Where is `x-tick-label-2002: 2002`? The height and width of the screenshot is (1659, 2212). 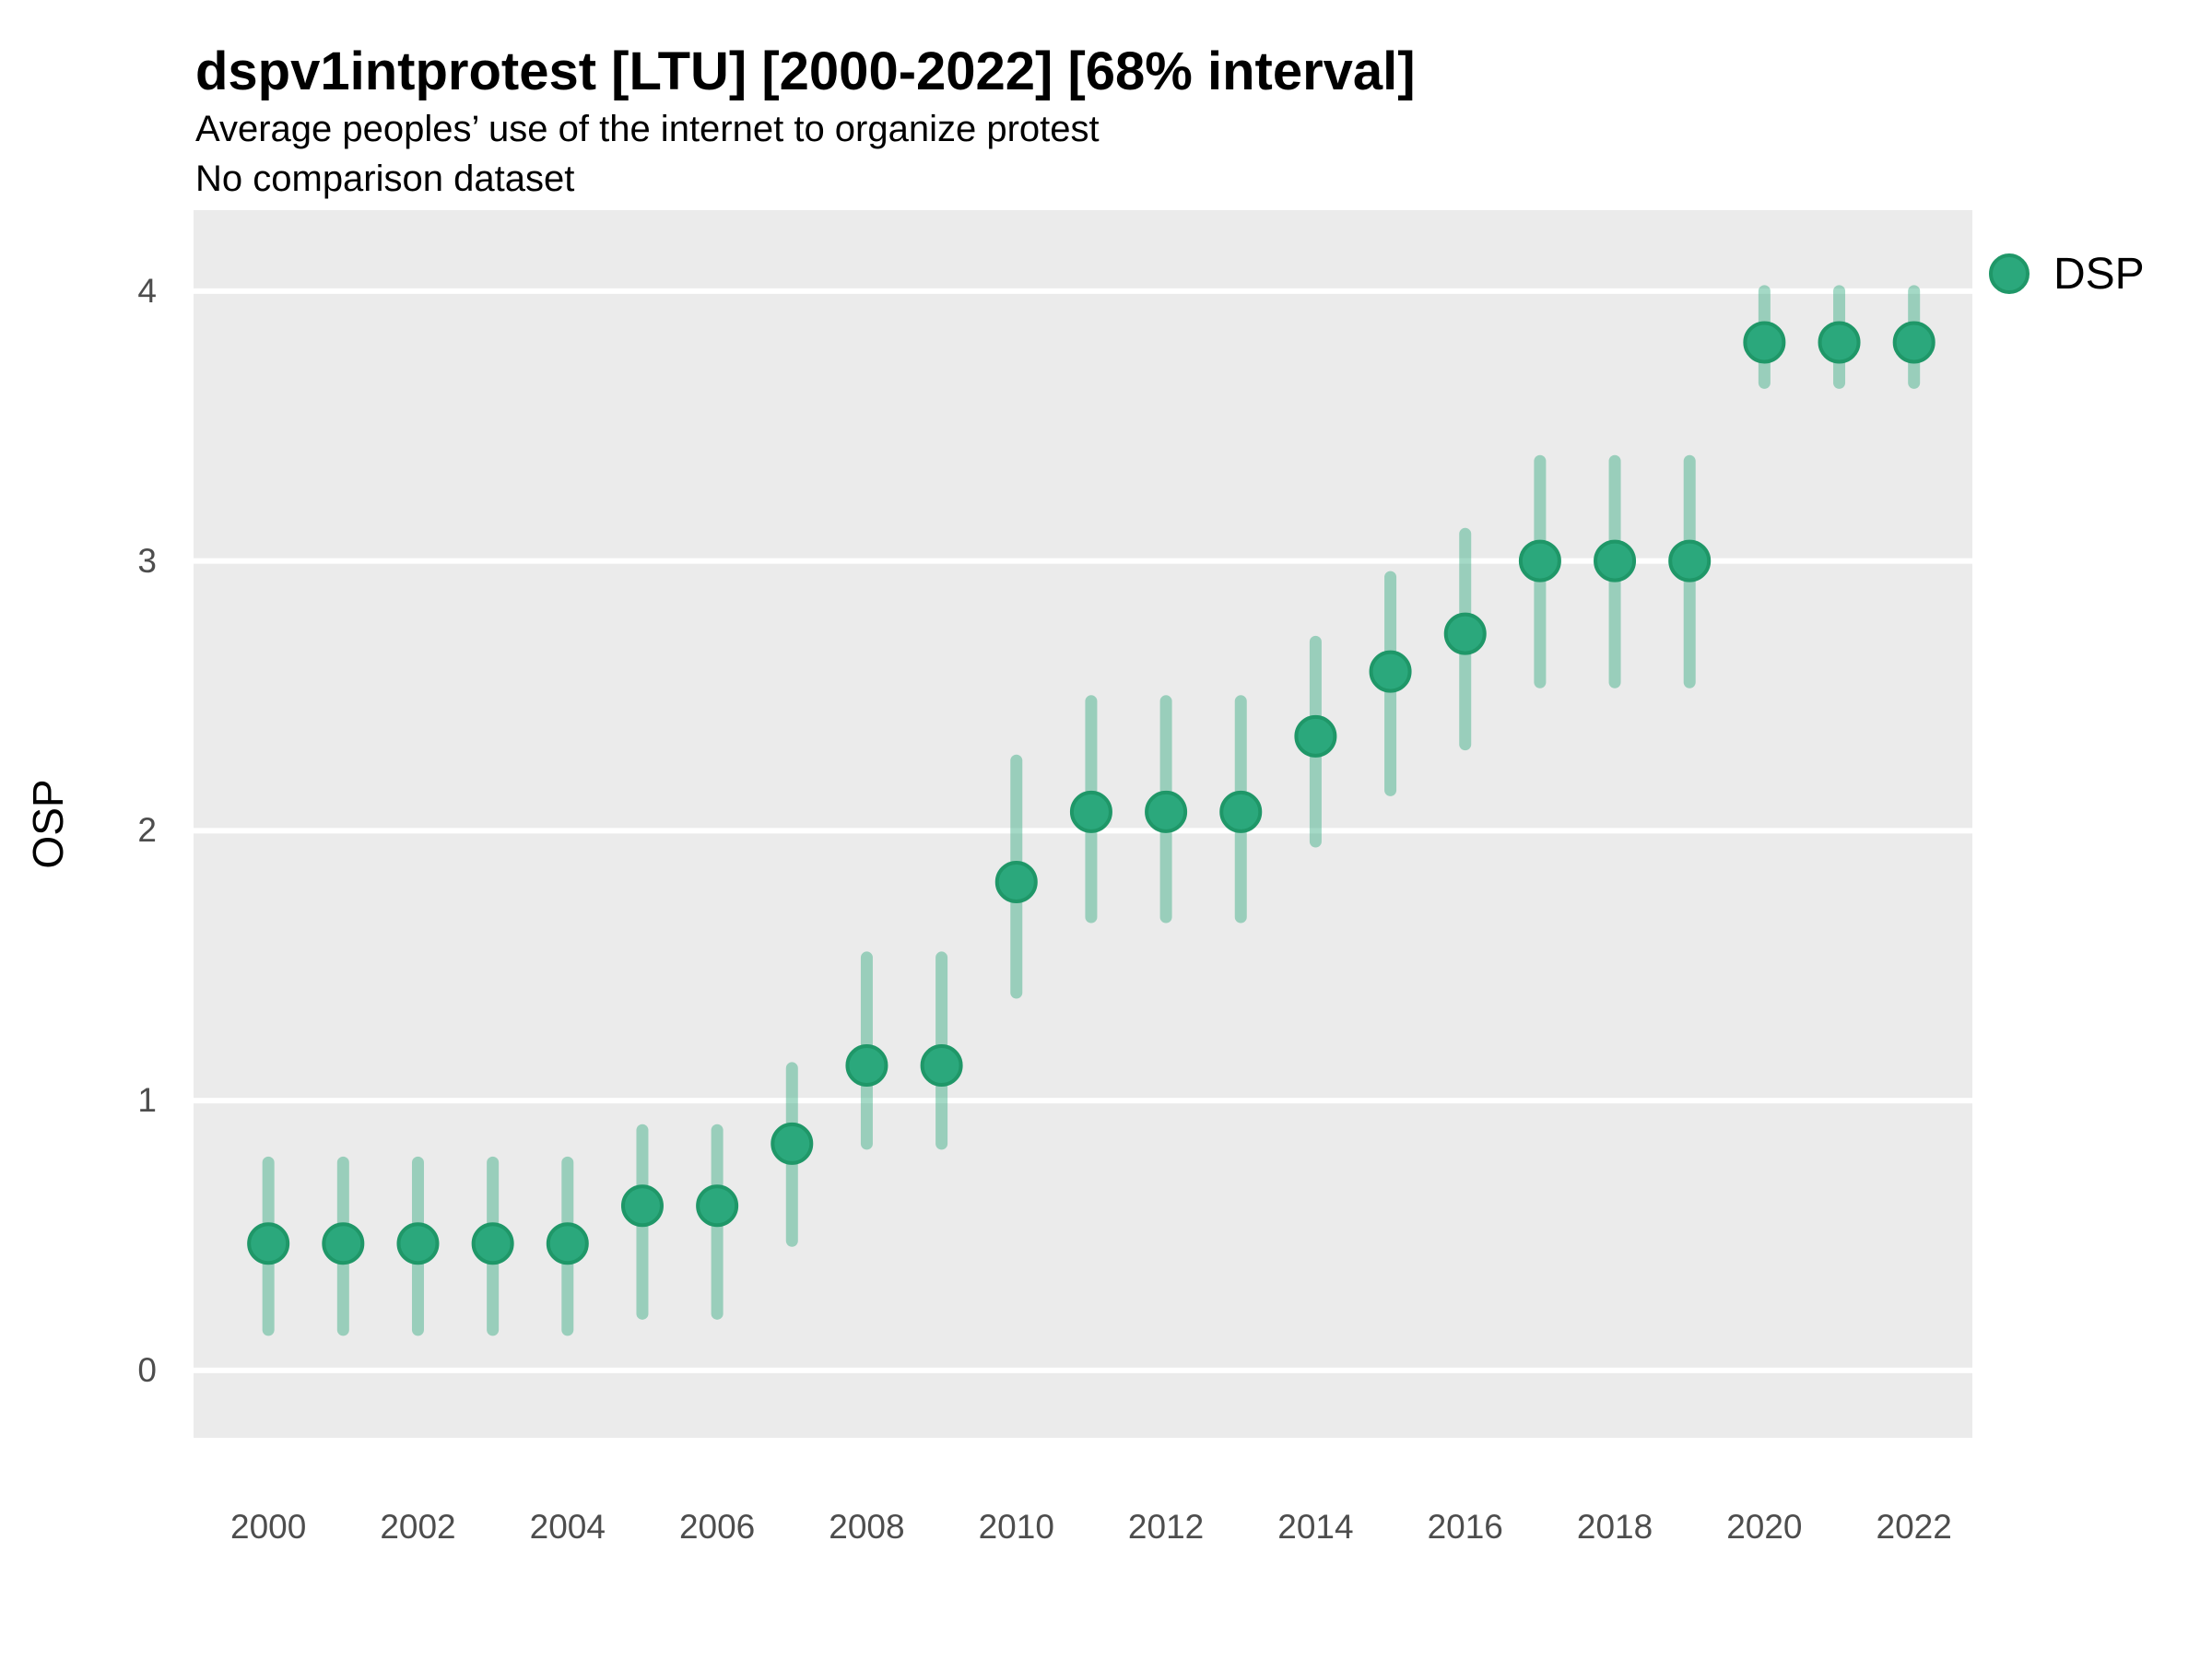
x-tick-label-2002: 2002 is located at coordinates (418, 1527).